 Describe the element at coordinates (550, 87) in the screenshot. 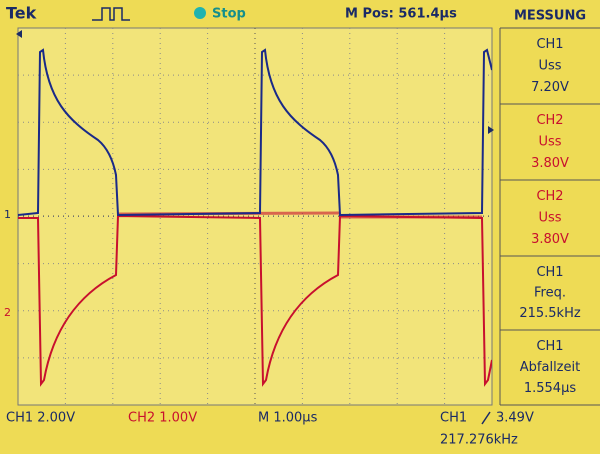

I see `measurement-value: 7.20V` at that location.